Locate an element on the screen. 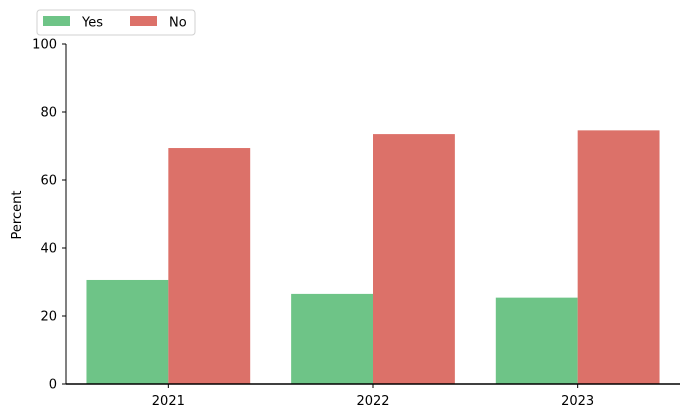 Image resolution: width=690 pixels, height=418 pixels. x-tick-label: 2022 is located at coordinates (372, 401).